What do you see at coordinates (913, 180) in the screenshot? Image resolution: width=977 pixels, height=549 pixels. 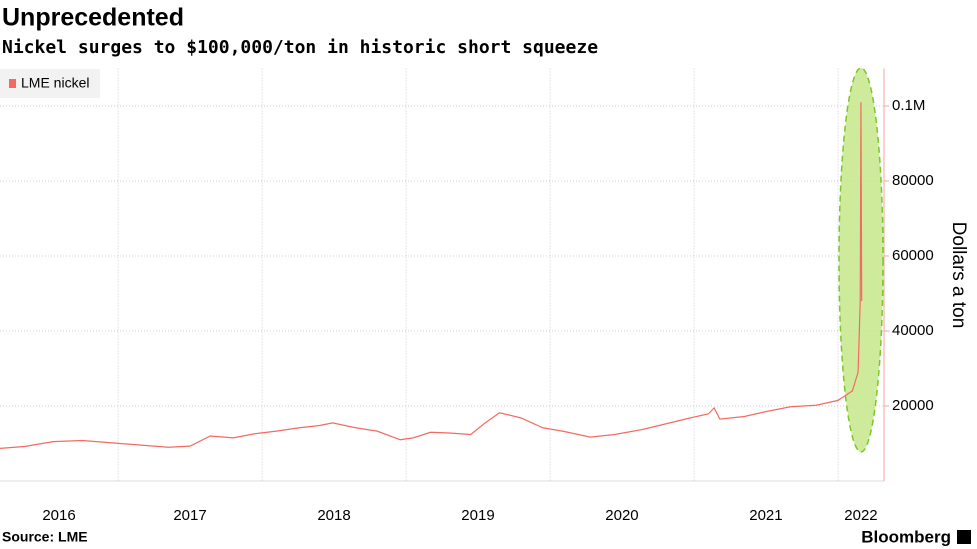 I see `y-tick-label: 80000` at bounding box center [913, 180].